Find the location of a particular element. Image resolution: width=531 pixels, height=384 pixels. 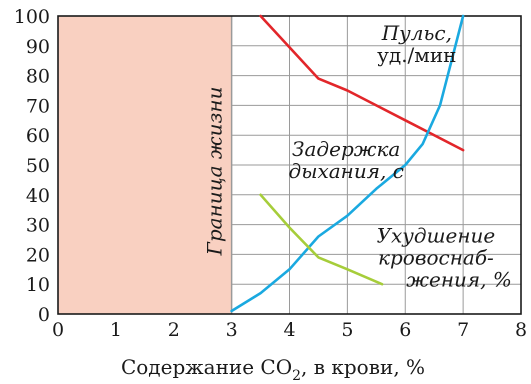

x-tick-label: 4 is located at coordinates (289, 330).